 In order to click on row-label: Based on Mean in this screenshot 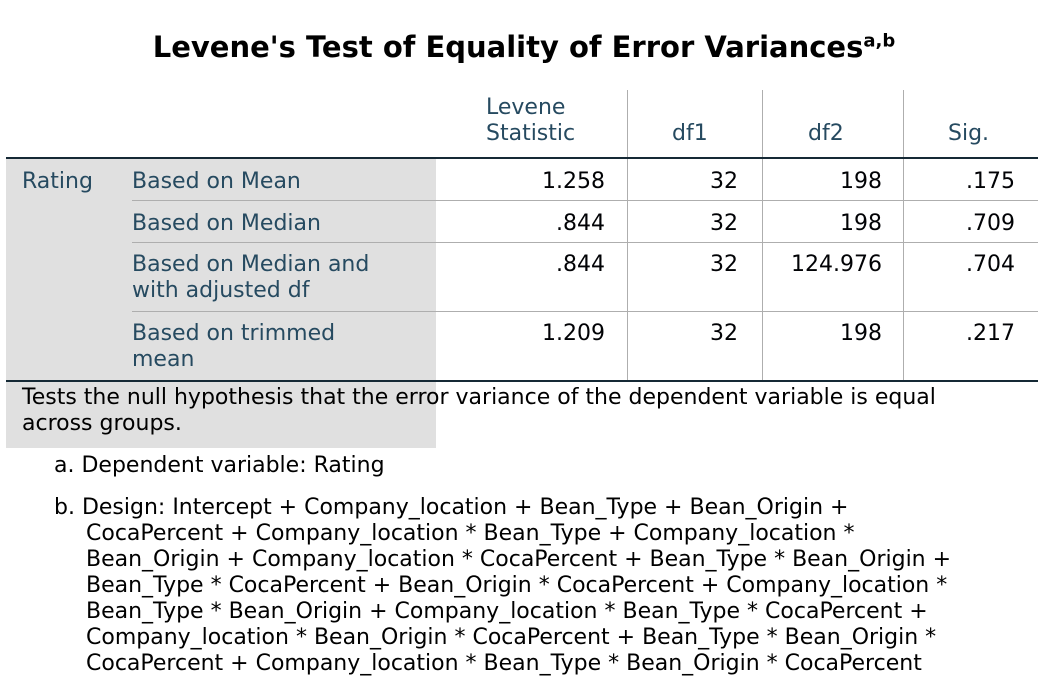, I will do `click(216, 181)`.